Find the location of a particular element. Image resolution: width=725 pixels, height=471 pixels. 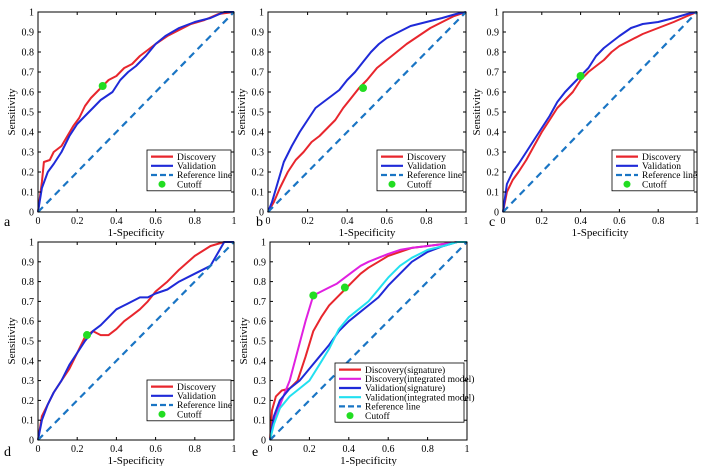

legend-box is located at coordinates (399, 392).